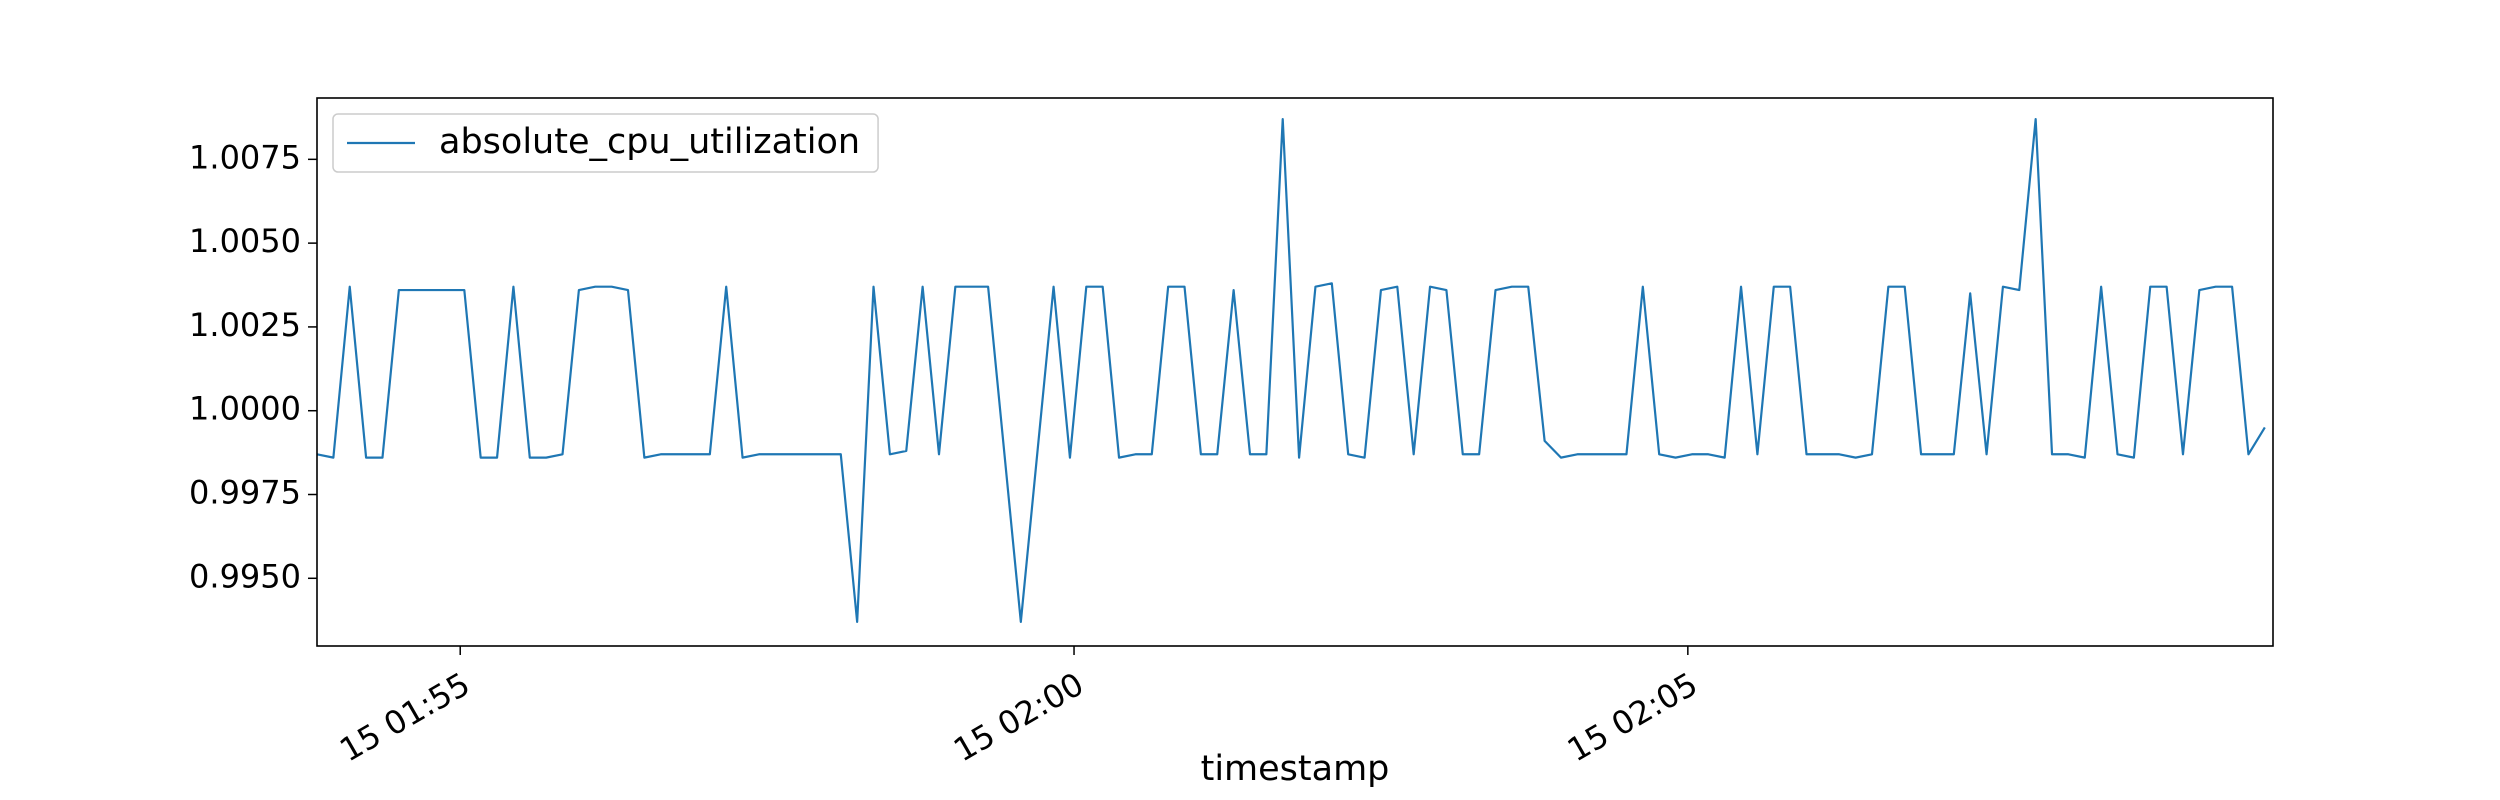 The width and height of the screenshot is (2500, 800). I want to click on legend-box, so click(605, 143).